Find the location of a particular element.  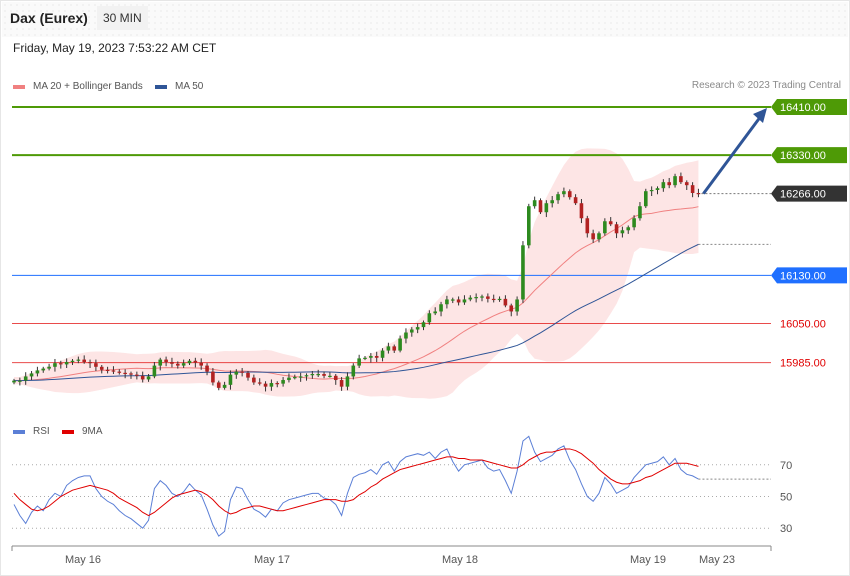

x-tick-label: May 18 is located at coordinates (460, 560).